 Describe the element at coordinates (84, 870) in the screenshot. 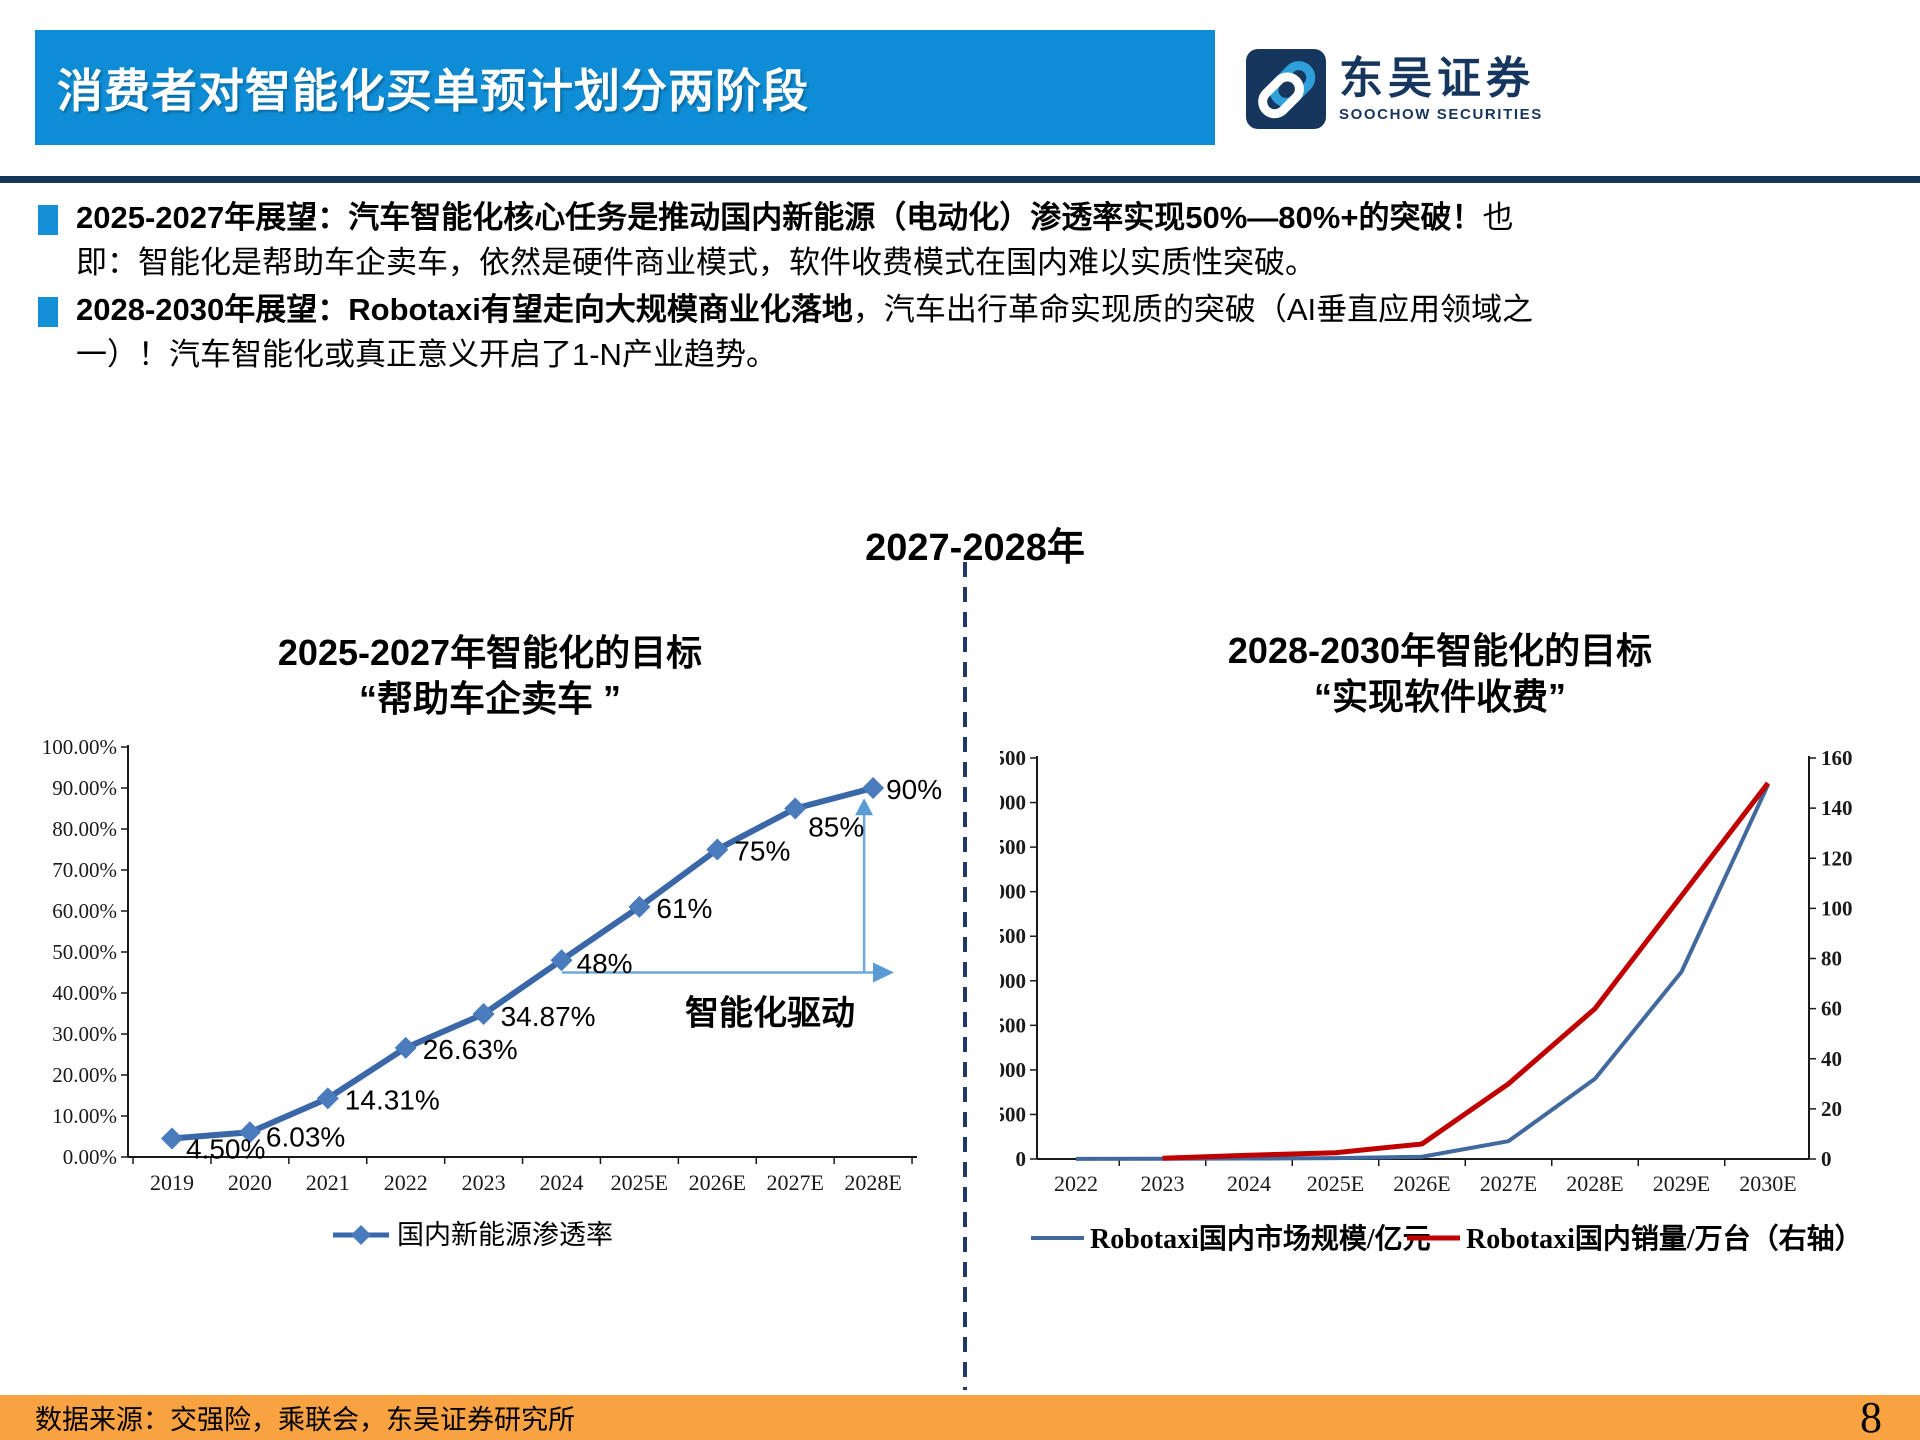

I see `svg-text: 70.00%` at that location.